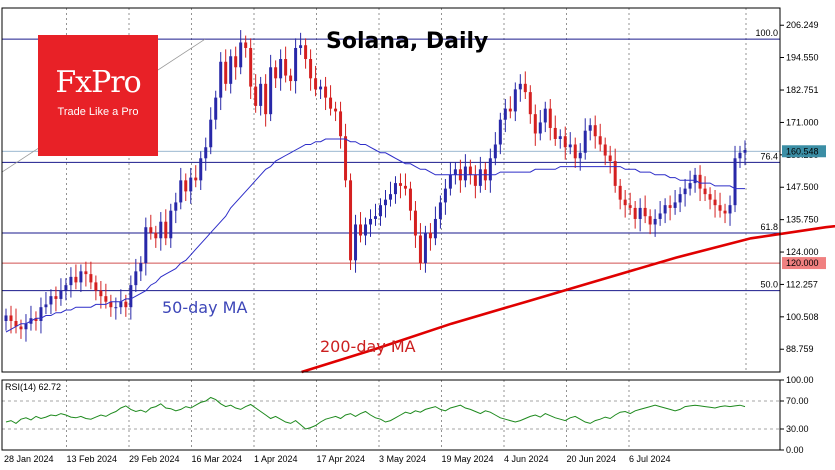 The width and height of the screenshot is (835, 470). I want to click on y-tick-label: 147.500, so click(802, 187).